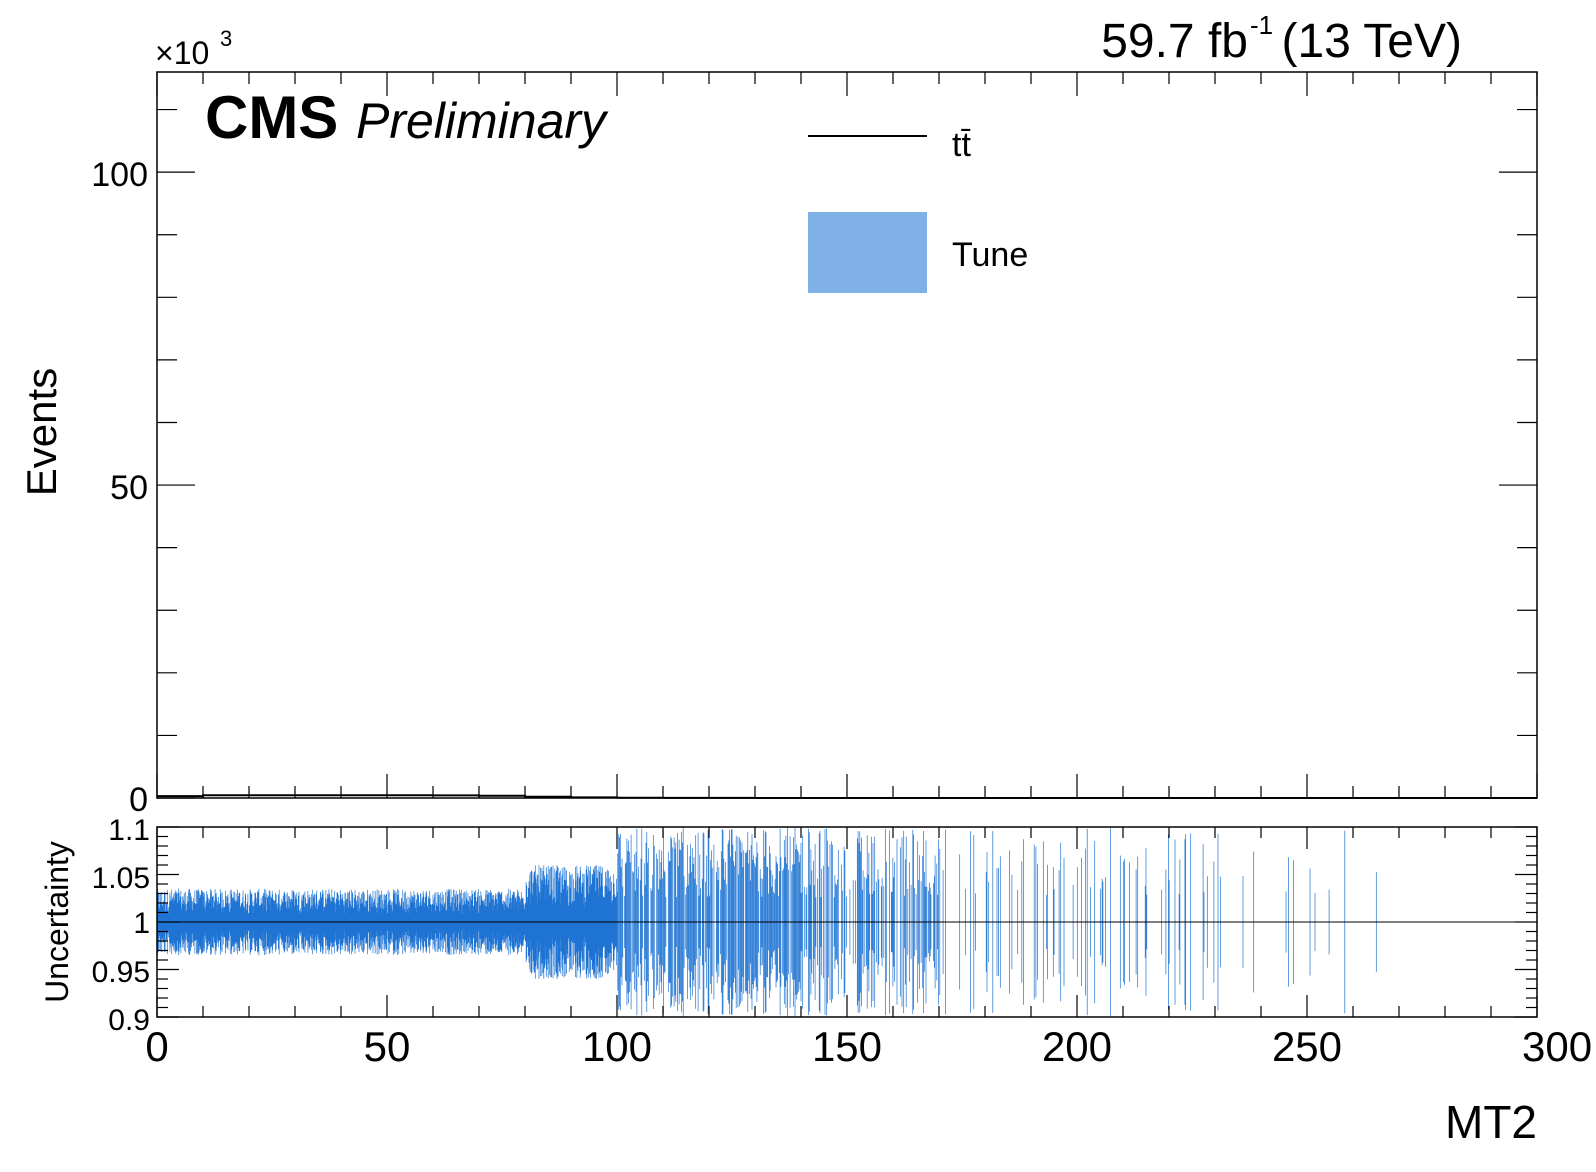 Image resolution: width=1596 pixels, height=1172 pixels. Describe the element at coordinates (847, 922) in the screenshot. I see `ratio-axis-ticks` at that location.